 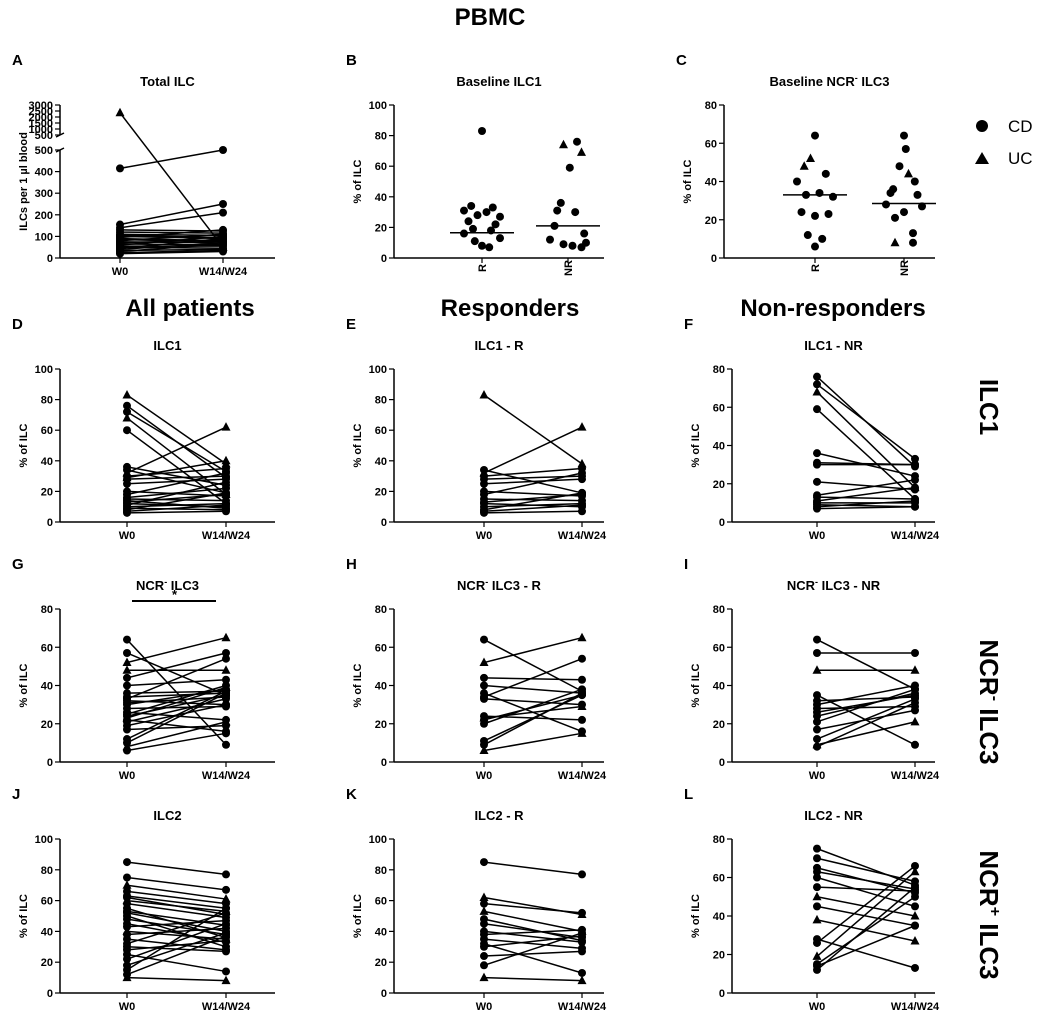 I want to click on y-tick-label: 2500, so click(x=41, y=112).